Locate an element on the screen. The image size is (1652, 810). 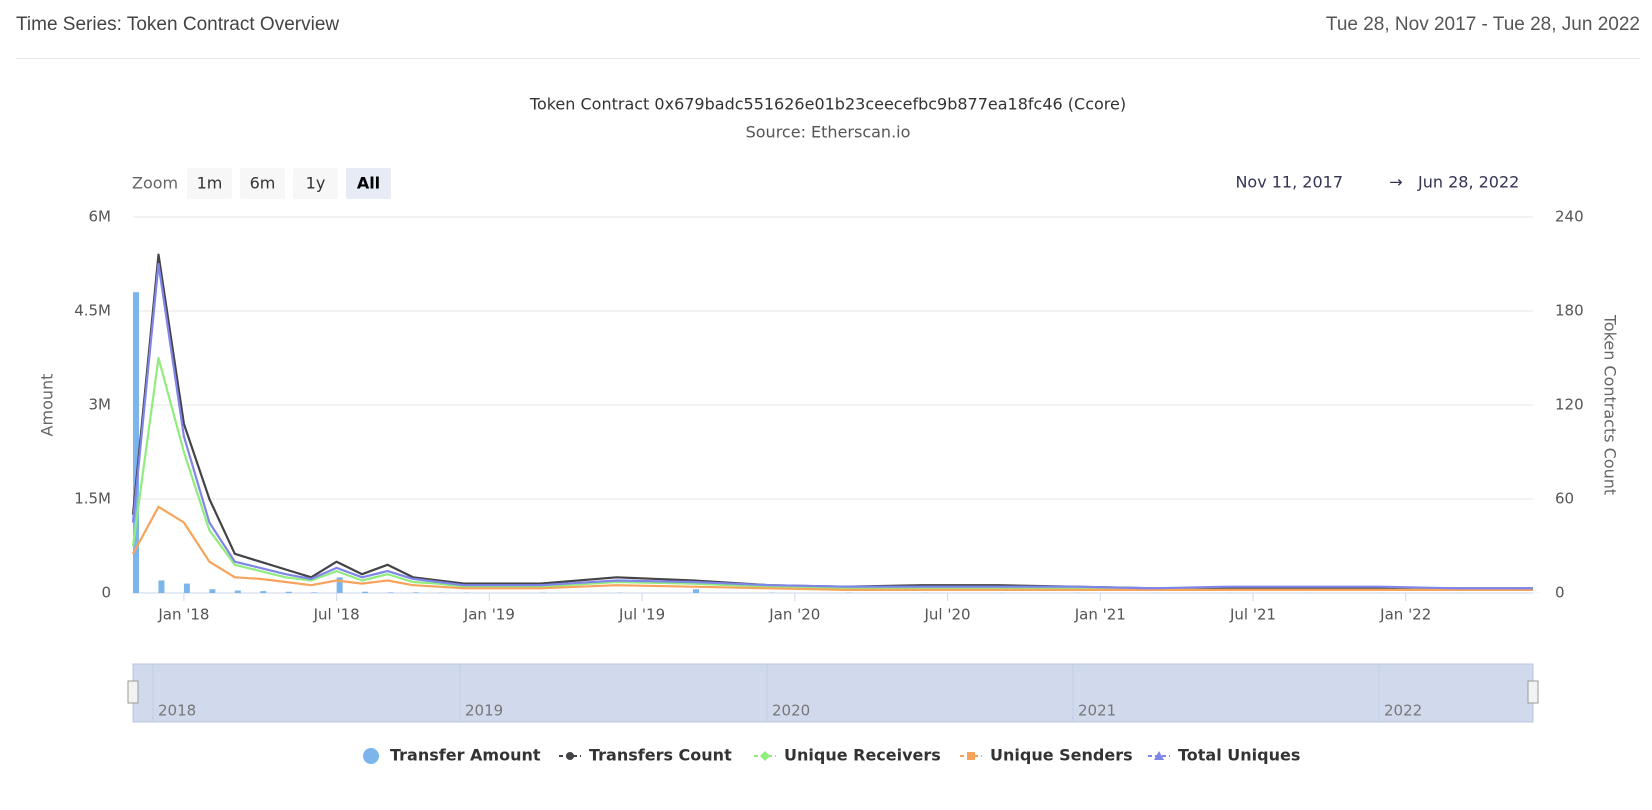
x-tick-label: Jul '18 is located at coordinates (336, 615).